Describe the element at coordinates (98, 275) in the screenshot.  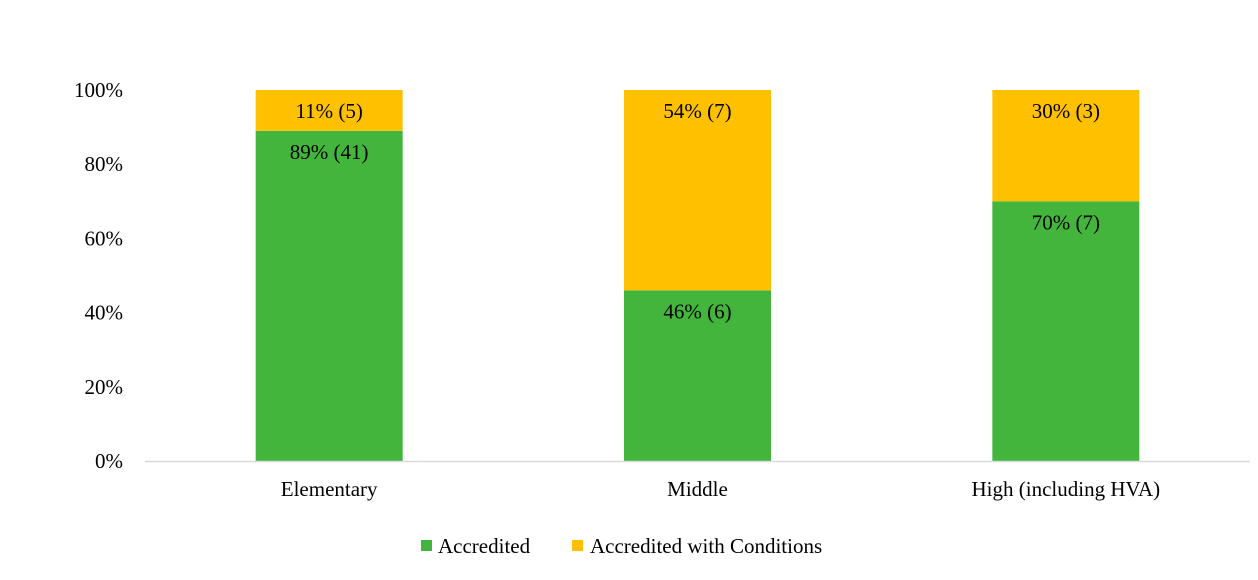
I see `y-axis: 0% 20% 40% 60% 80% 100%` at that location.